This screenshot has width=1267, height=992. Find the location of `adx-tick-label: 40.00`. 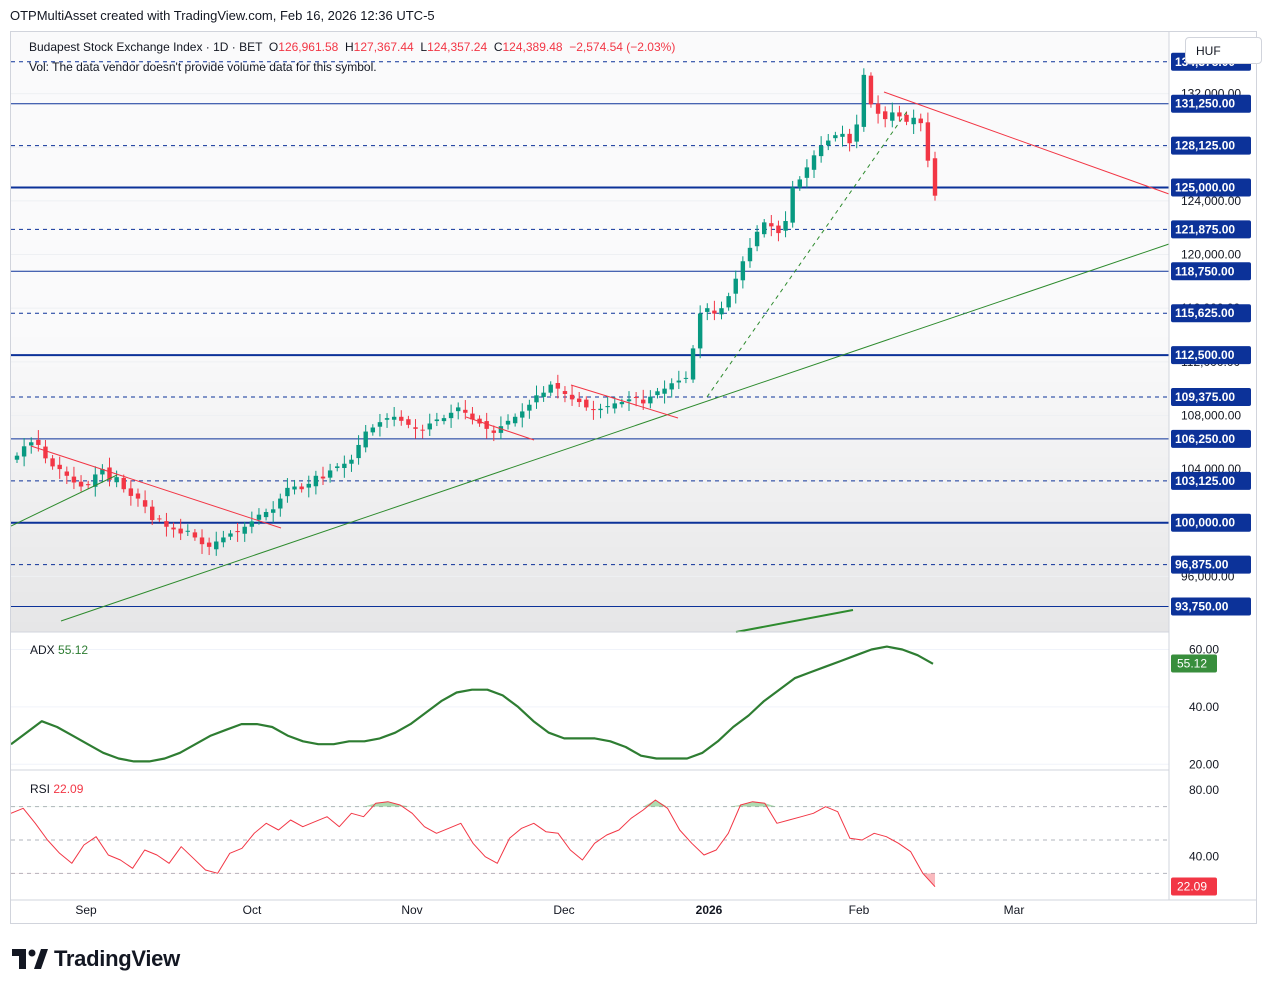

adx-tick-label: 40.00 is located at coordinates (1204, 707).